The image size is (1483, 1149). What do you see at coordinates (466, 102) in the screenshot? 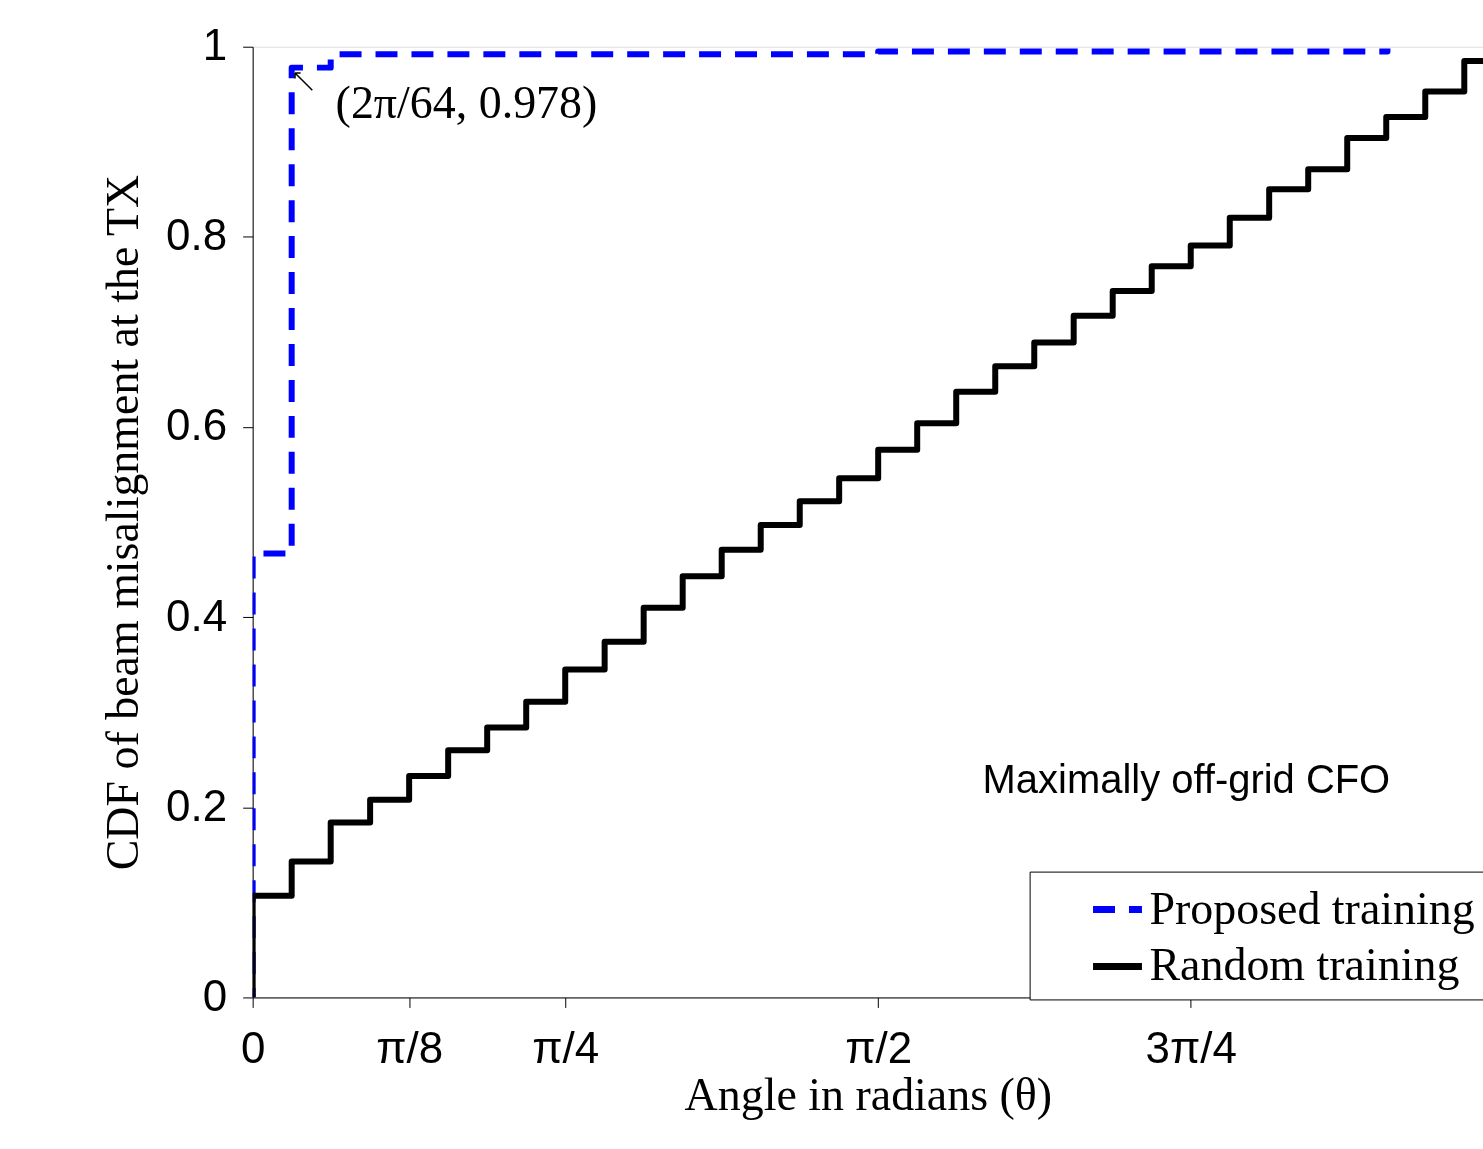
I see `annotation: (2π/64, 0.978)` at bounding box center [466, 102].